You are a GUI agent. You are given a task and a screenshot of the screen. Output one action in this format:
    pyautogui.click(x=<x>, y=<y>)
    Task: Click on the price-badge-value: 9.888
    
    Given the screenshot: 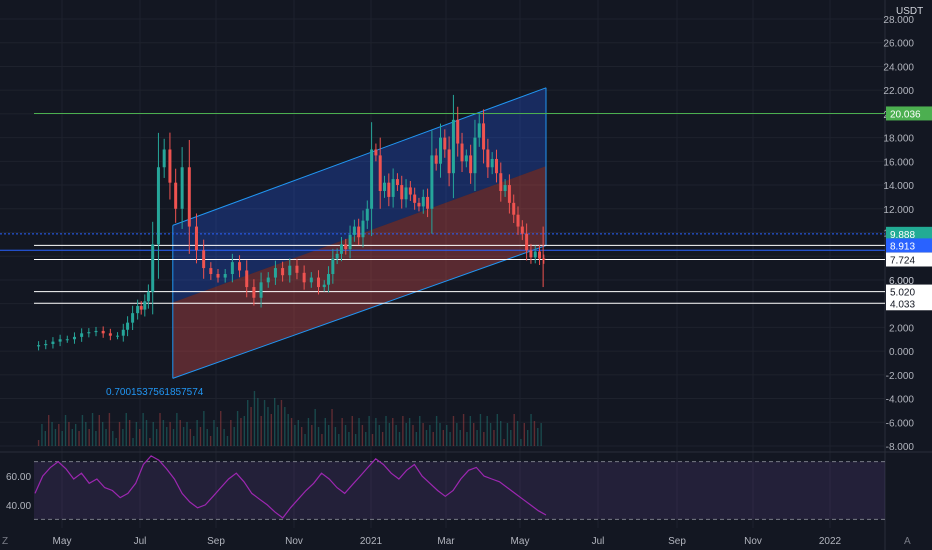 What is the action you would take?
    pyautogui.click(x=902, y=235)
    